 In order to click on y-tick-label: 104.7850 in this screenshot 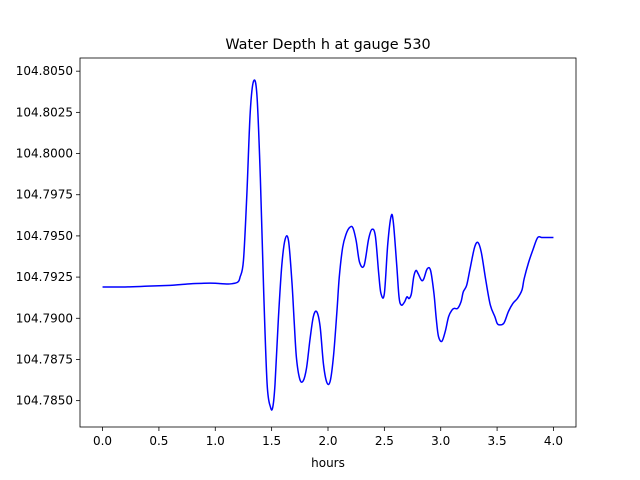, I will do `click(44, 401)`.